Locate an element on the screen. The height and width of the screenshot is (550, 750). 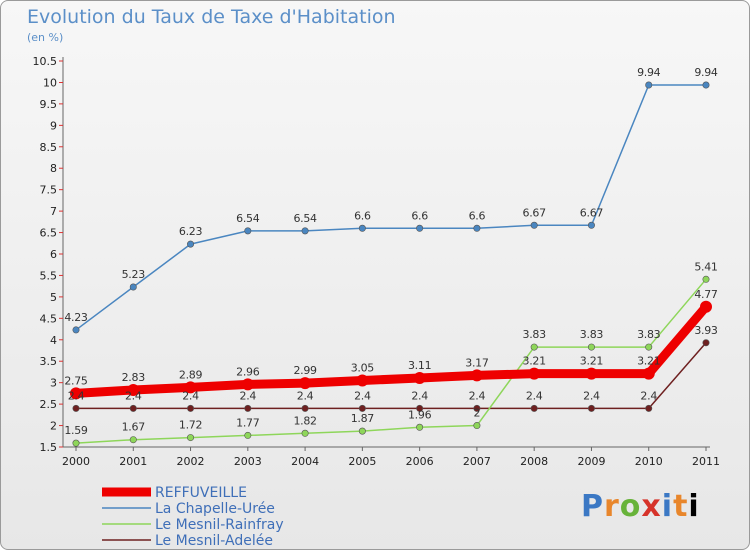
y-tick-label: 3.5 is located at coordinates (49, 361).